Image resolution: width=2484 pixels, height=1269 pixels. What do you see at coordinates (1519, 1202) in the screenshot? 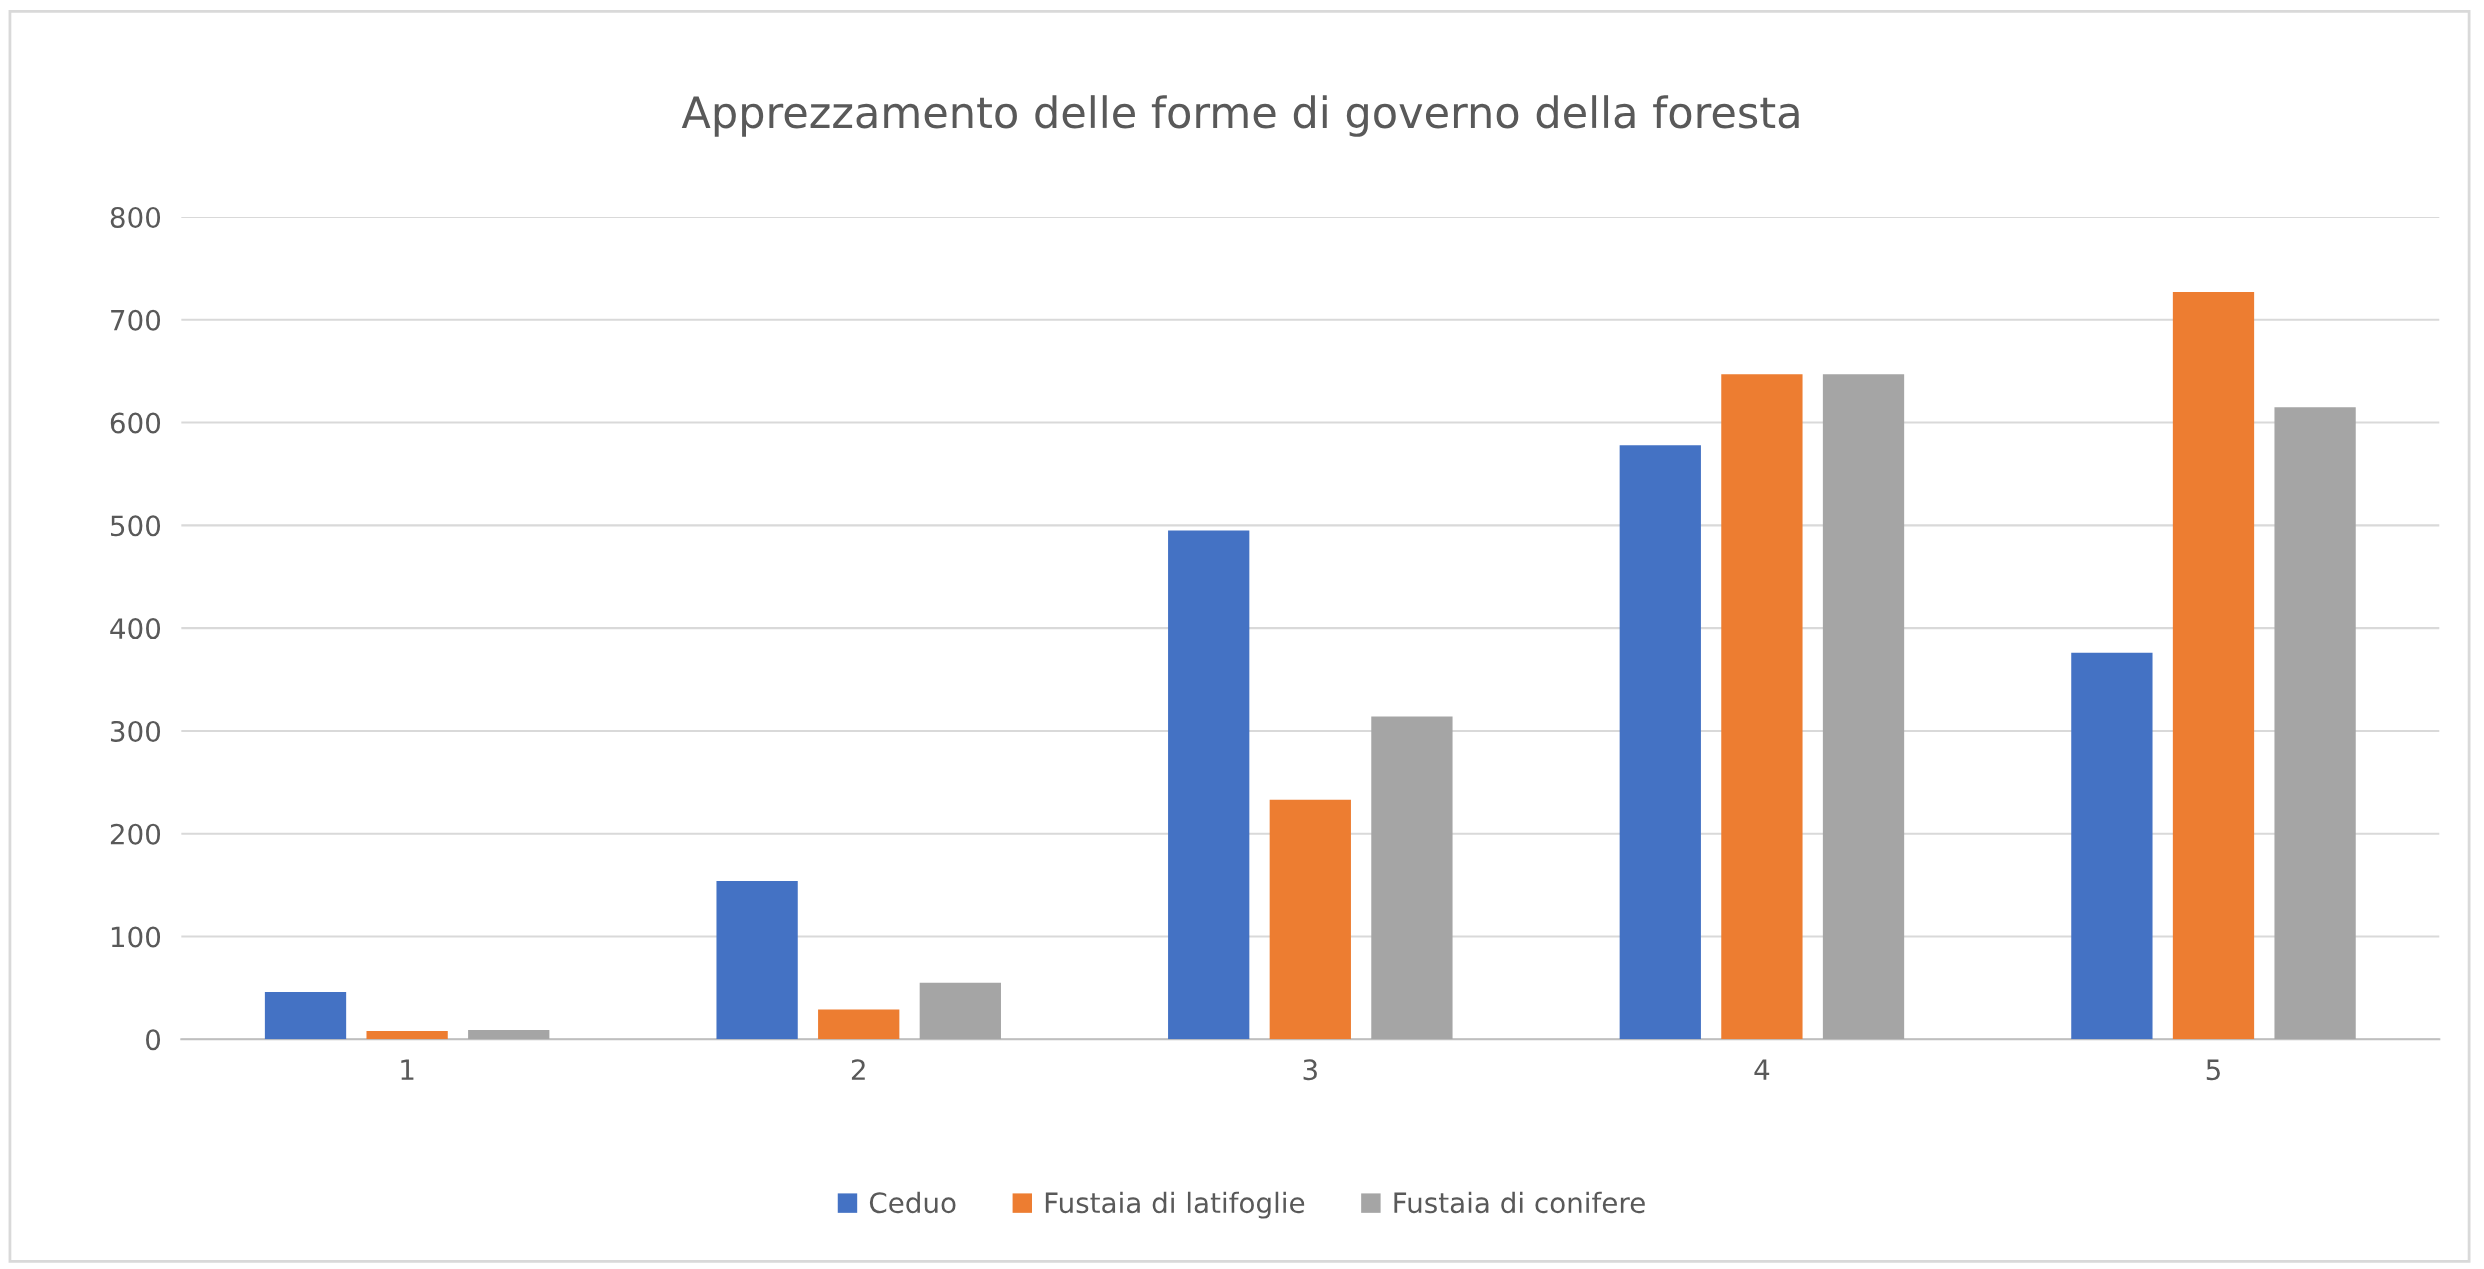
I see `legend-label: Fustaia di conifere` at bounding box center [1519, 1202].